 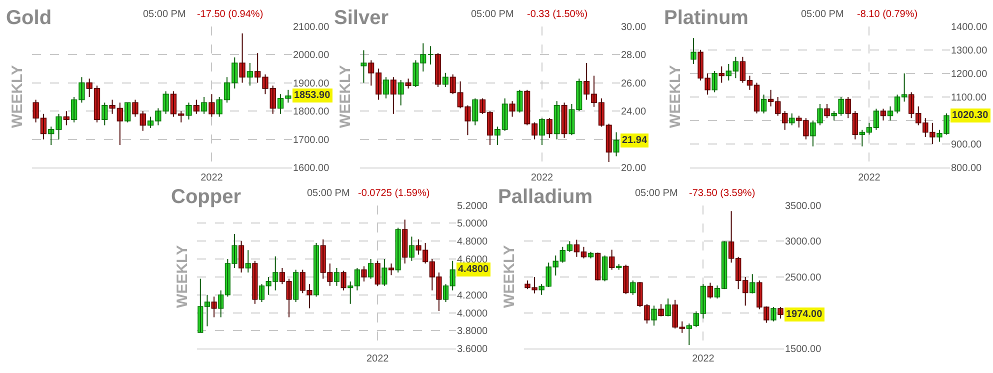 What do you see at coordinates (803, 242) in the screenshot?
I see `y-tick-label: 3000.00` at bounding box center [803, 242].